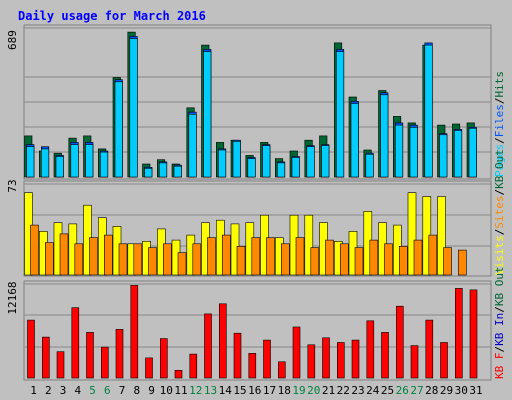 Image resolution: width=512 pixels, height=400 pixels. What do you see at coordinates (387, 390) in the screenshot?
I see `day-label-25: 25` at bounding box center [387, 390].